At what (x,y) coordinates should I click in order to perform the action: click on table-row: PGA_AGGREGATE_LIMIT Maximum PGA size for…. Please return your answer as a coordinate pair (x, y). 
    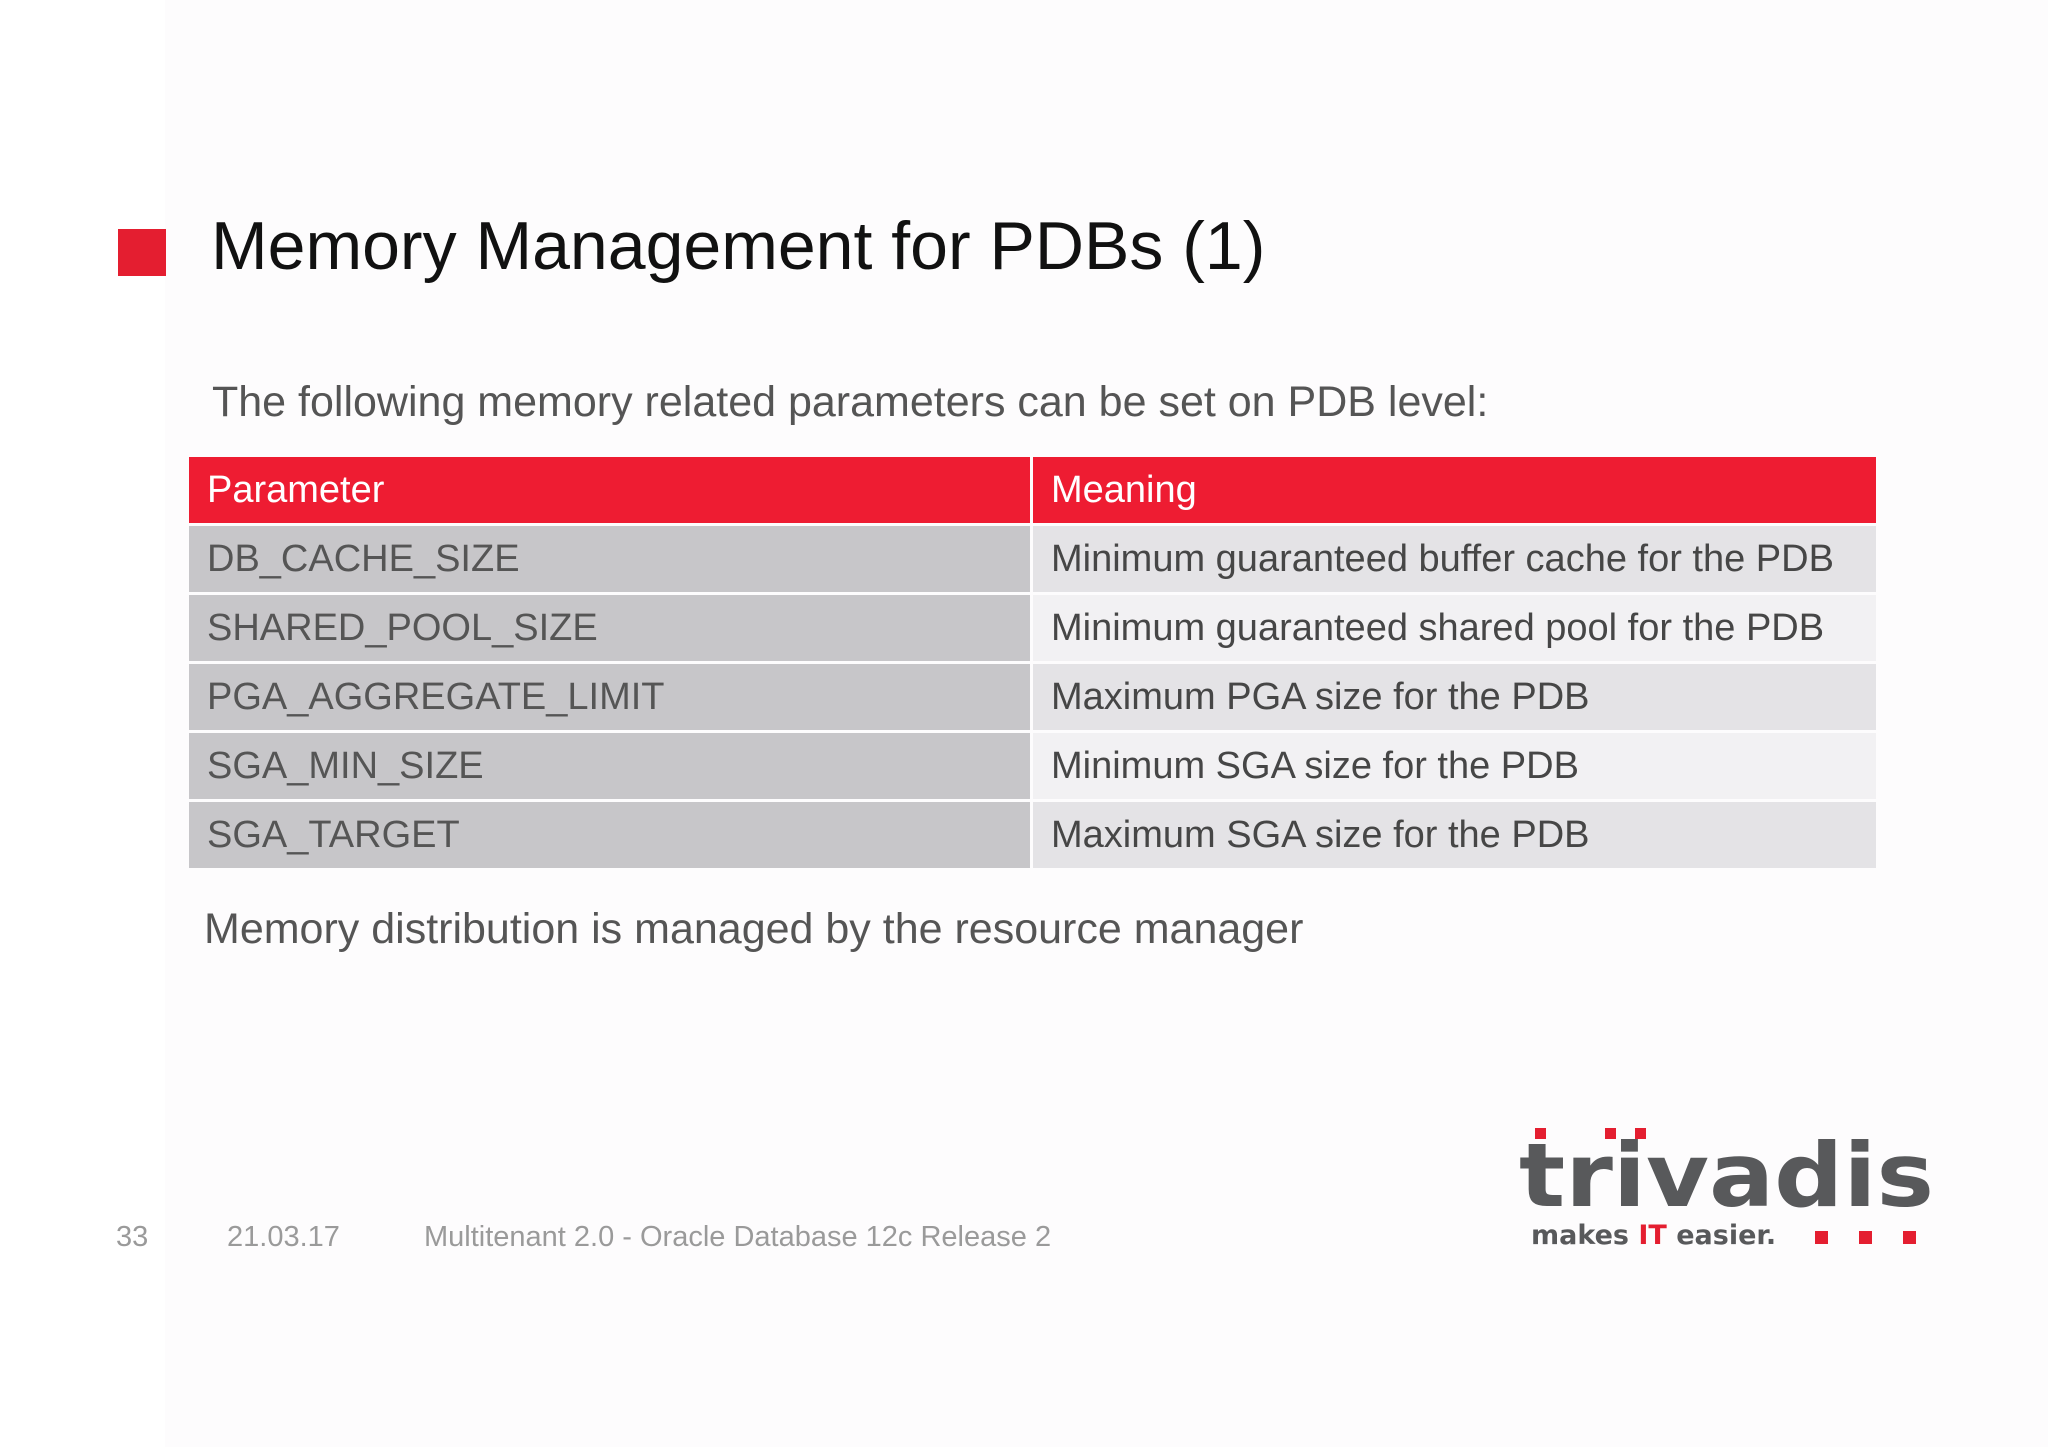
    Looking at the image, I should click on (1032, 697).